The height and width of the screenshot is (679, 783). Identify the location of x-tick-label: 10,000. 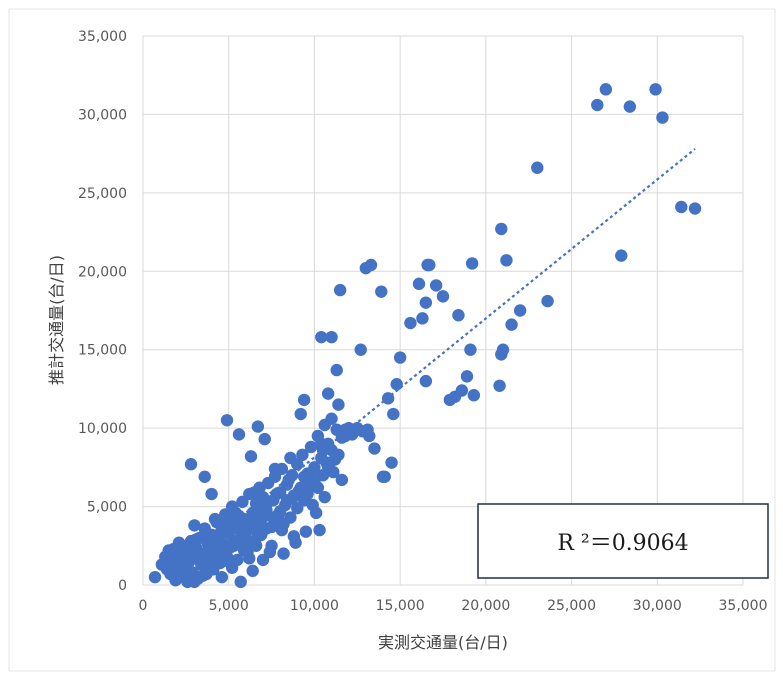
(314, 606).